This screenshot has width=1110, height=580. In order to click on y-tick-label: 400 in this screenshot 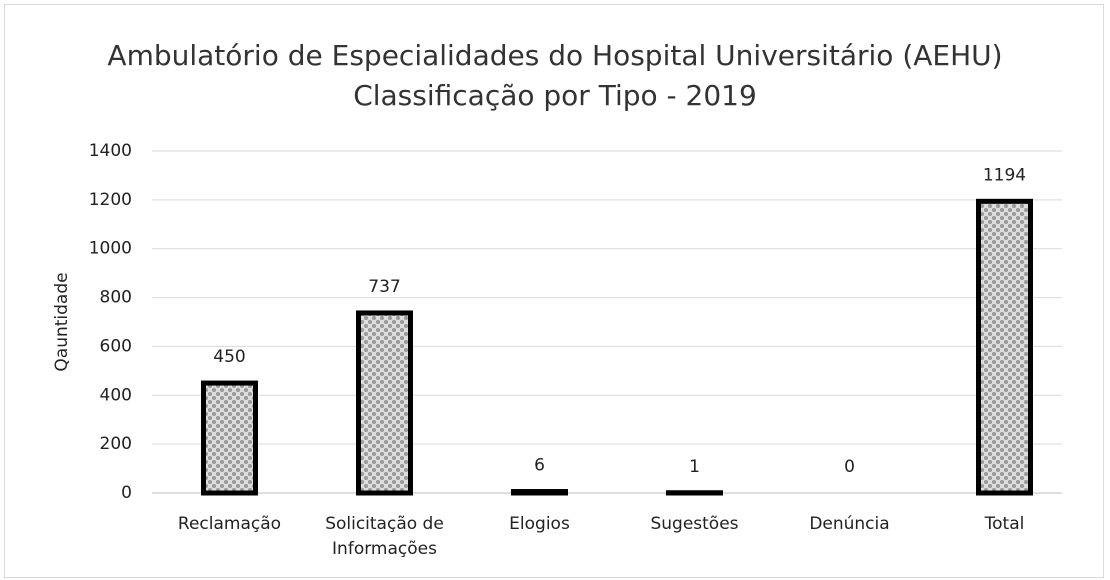, I will do `click(116, 395)`.